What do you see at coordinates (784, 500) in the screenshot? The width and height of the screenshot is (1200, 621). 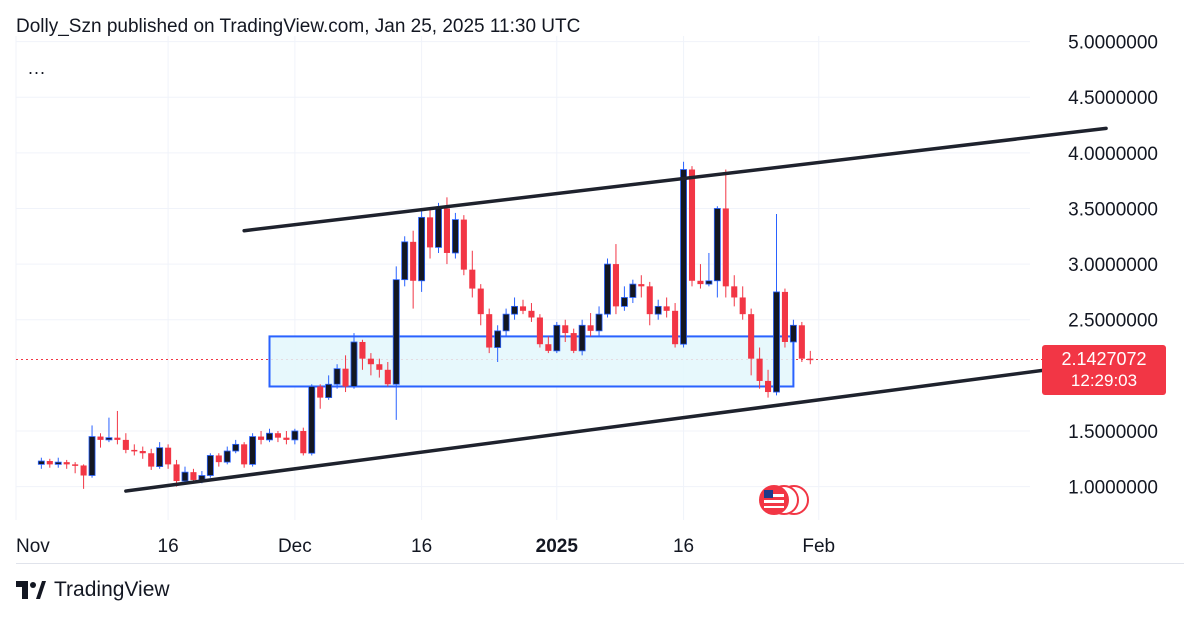 I see `us-flag-event-icon` at bounding box center [784, 500].